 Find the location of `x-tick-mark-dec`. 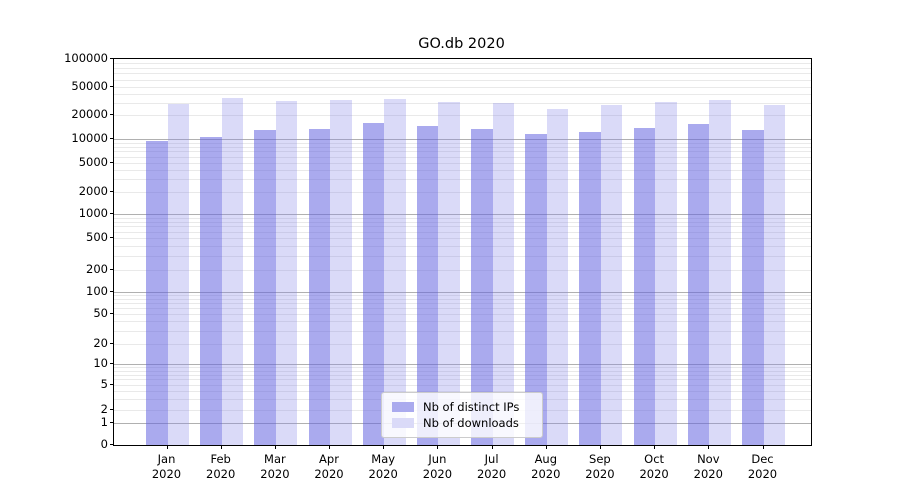

x-tick-mark-dec is located at coordinates (763, 447).